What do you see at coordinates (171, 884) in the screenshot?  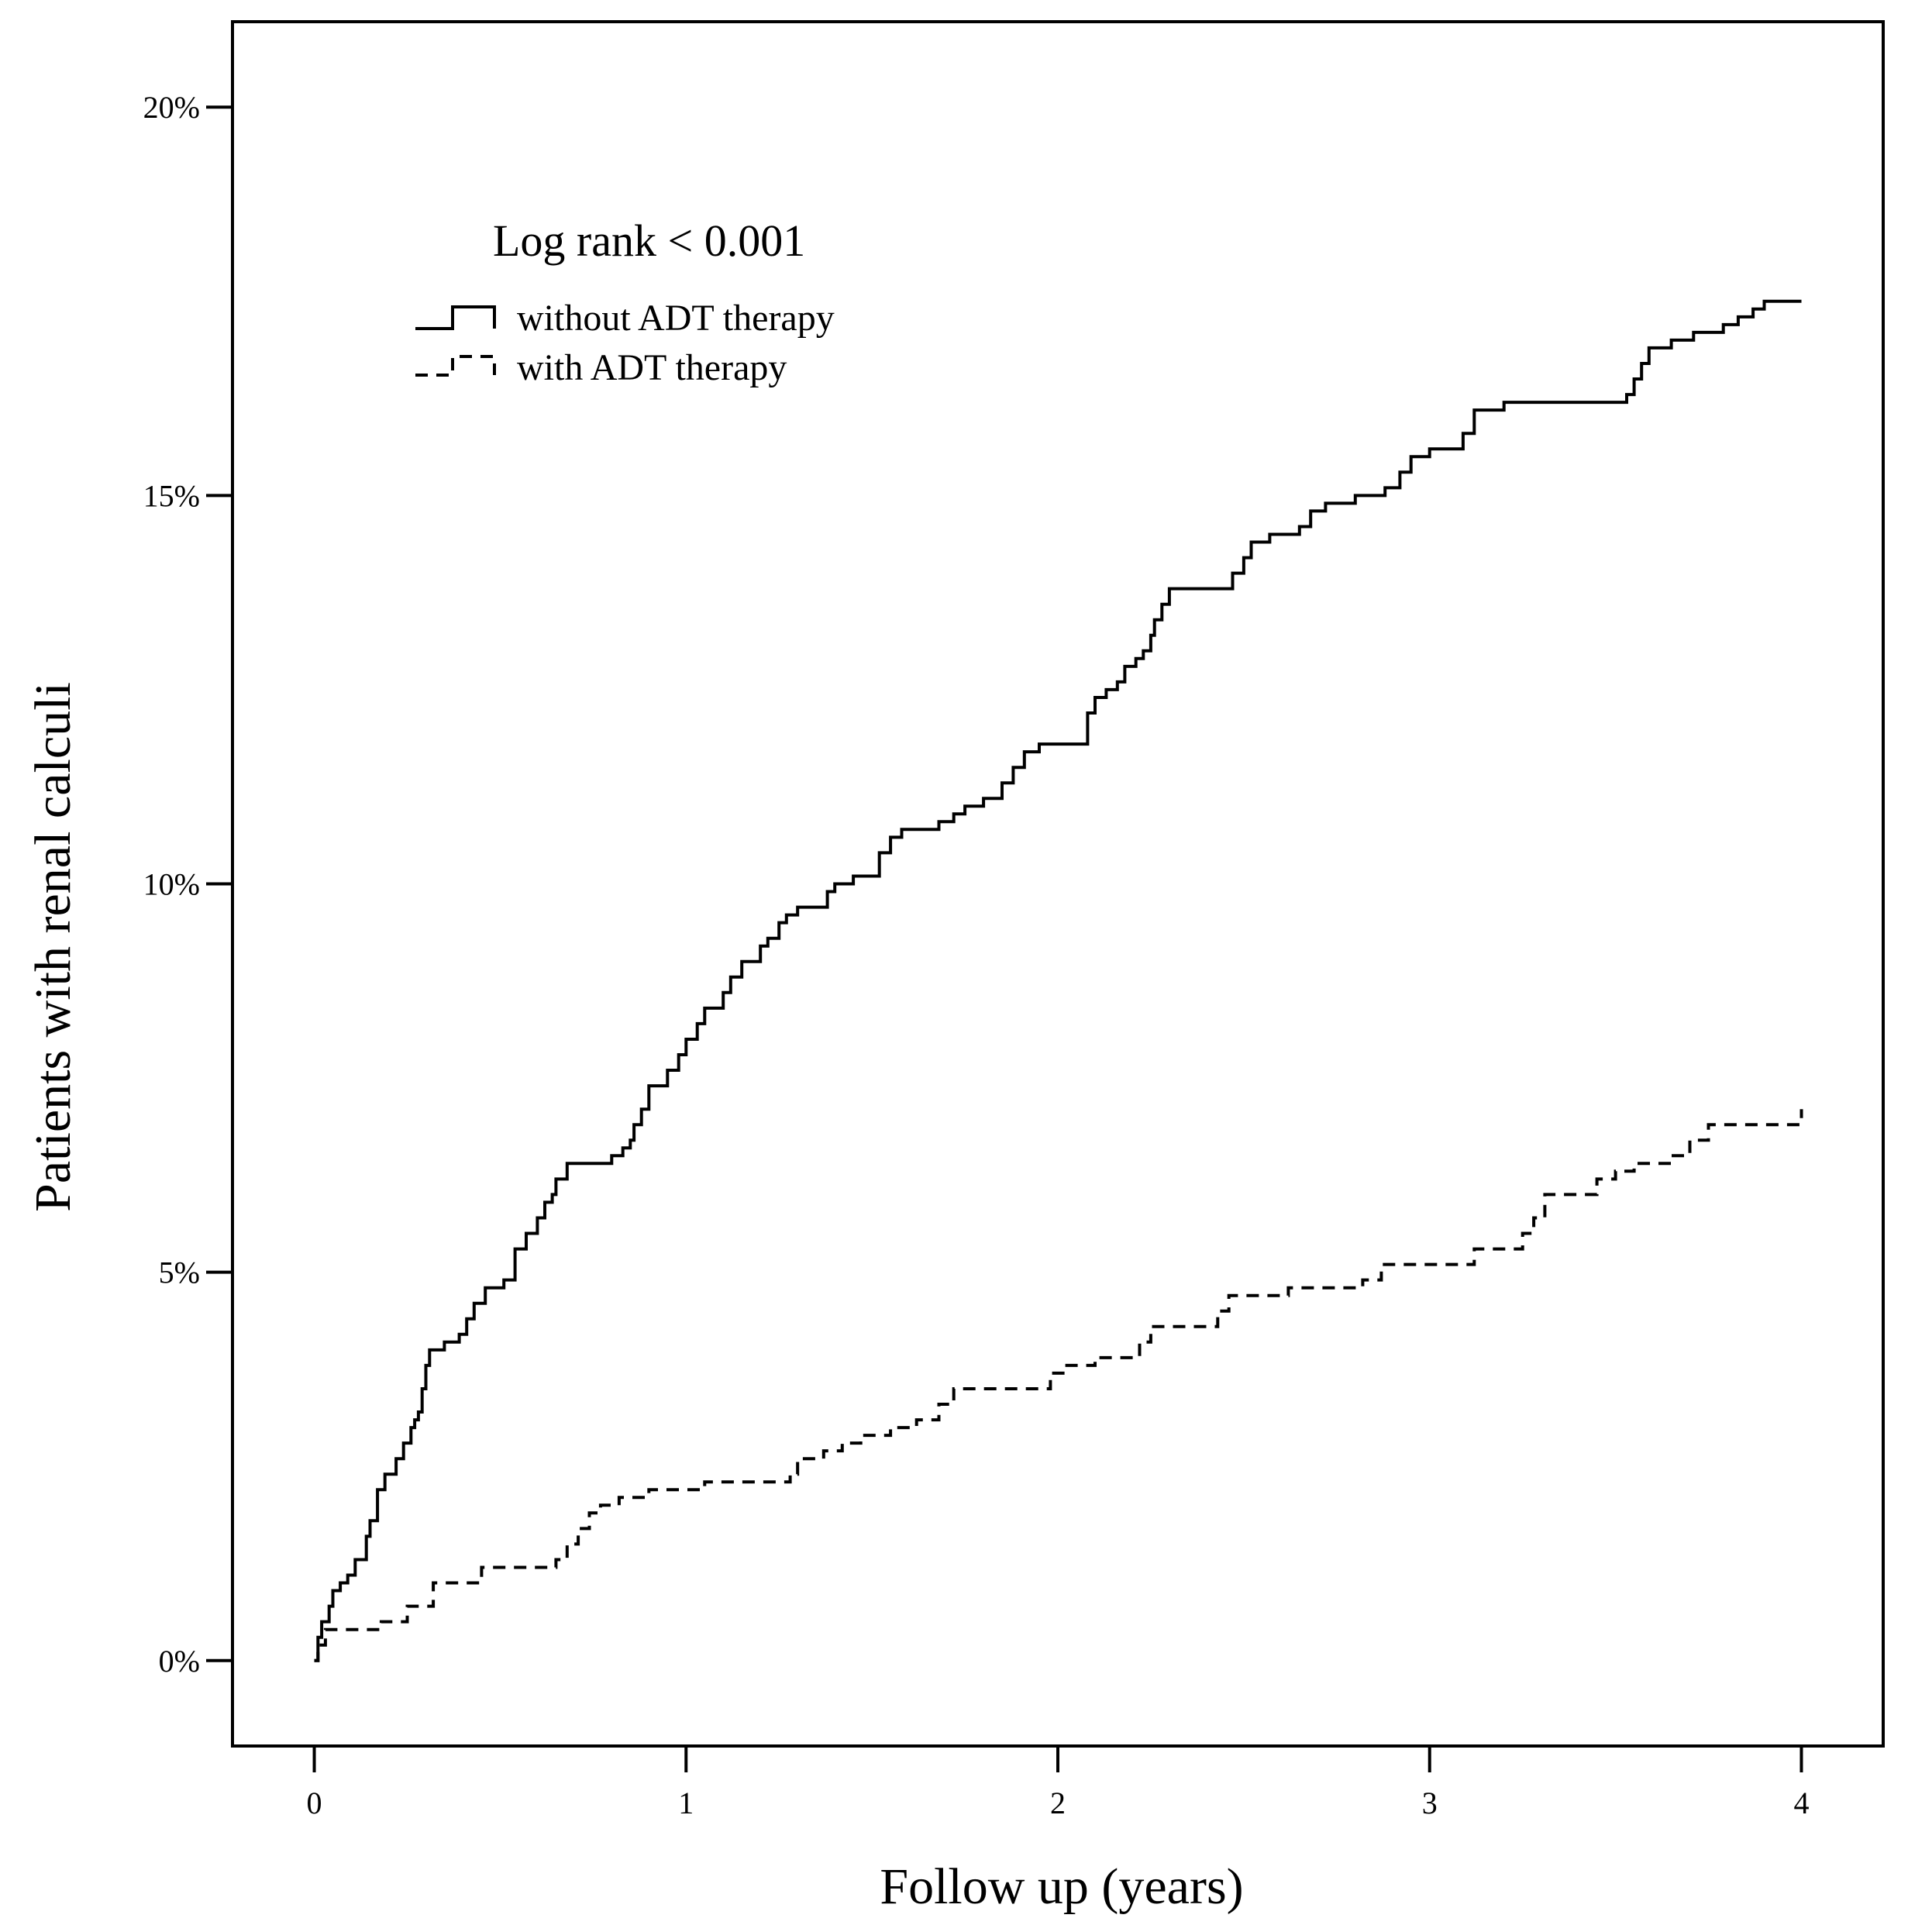 I see `y-tick-label: 10%` at bounding box center [171, 884].